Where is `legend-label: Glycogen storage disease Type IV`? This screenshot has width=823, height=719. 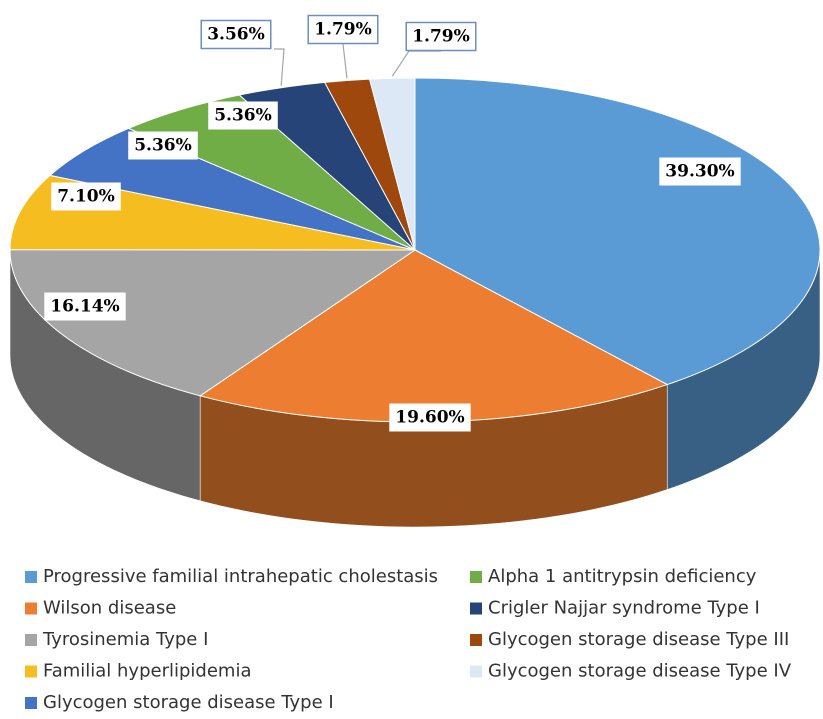 legend-label: Glycogen storage disease Type IV is located at coordinates (640, 671).